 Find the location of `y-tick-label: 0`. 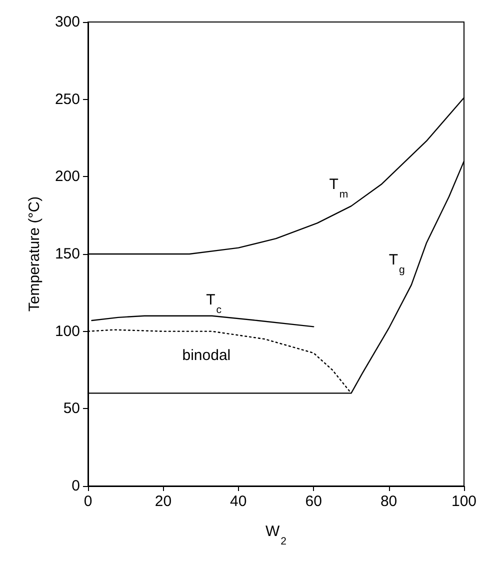

y-tick-label: 0 is located at coordinates (76, 486).